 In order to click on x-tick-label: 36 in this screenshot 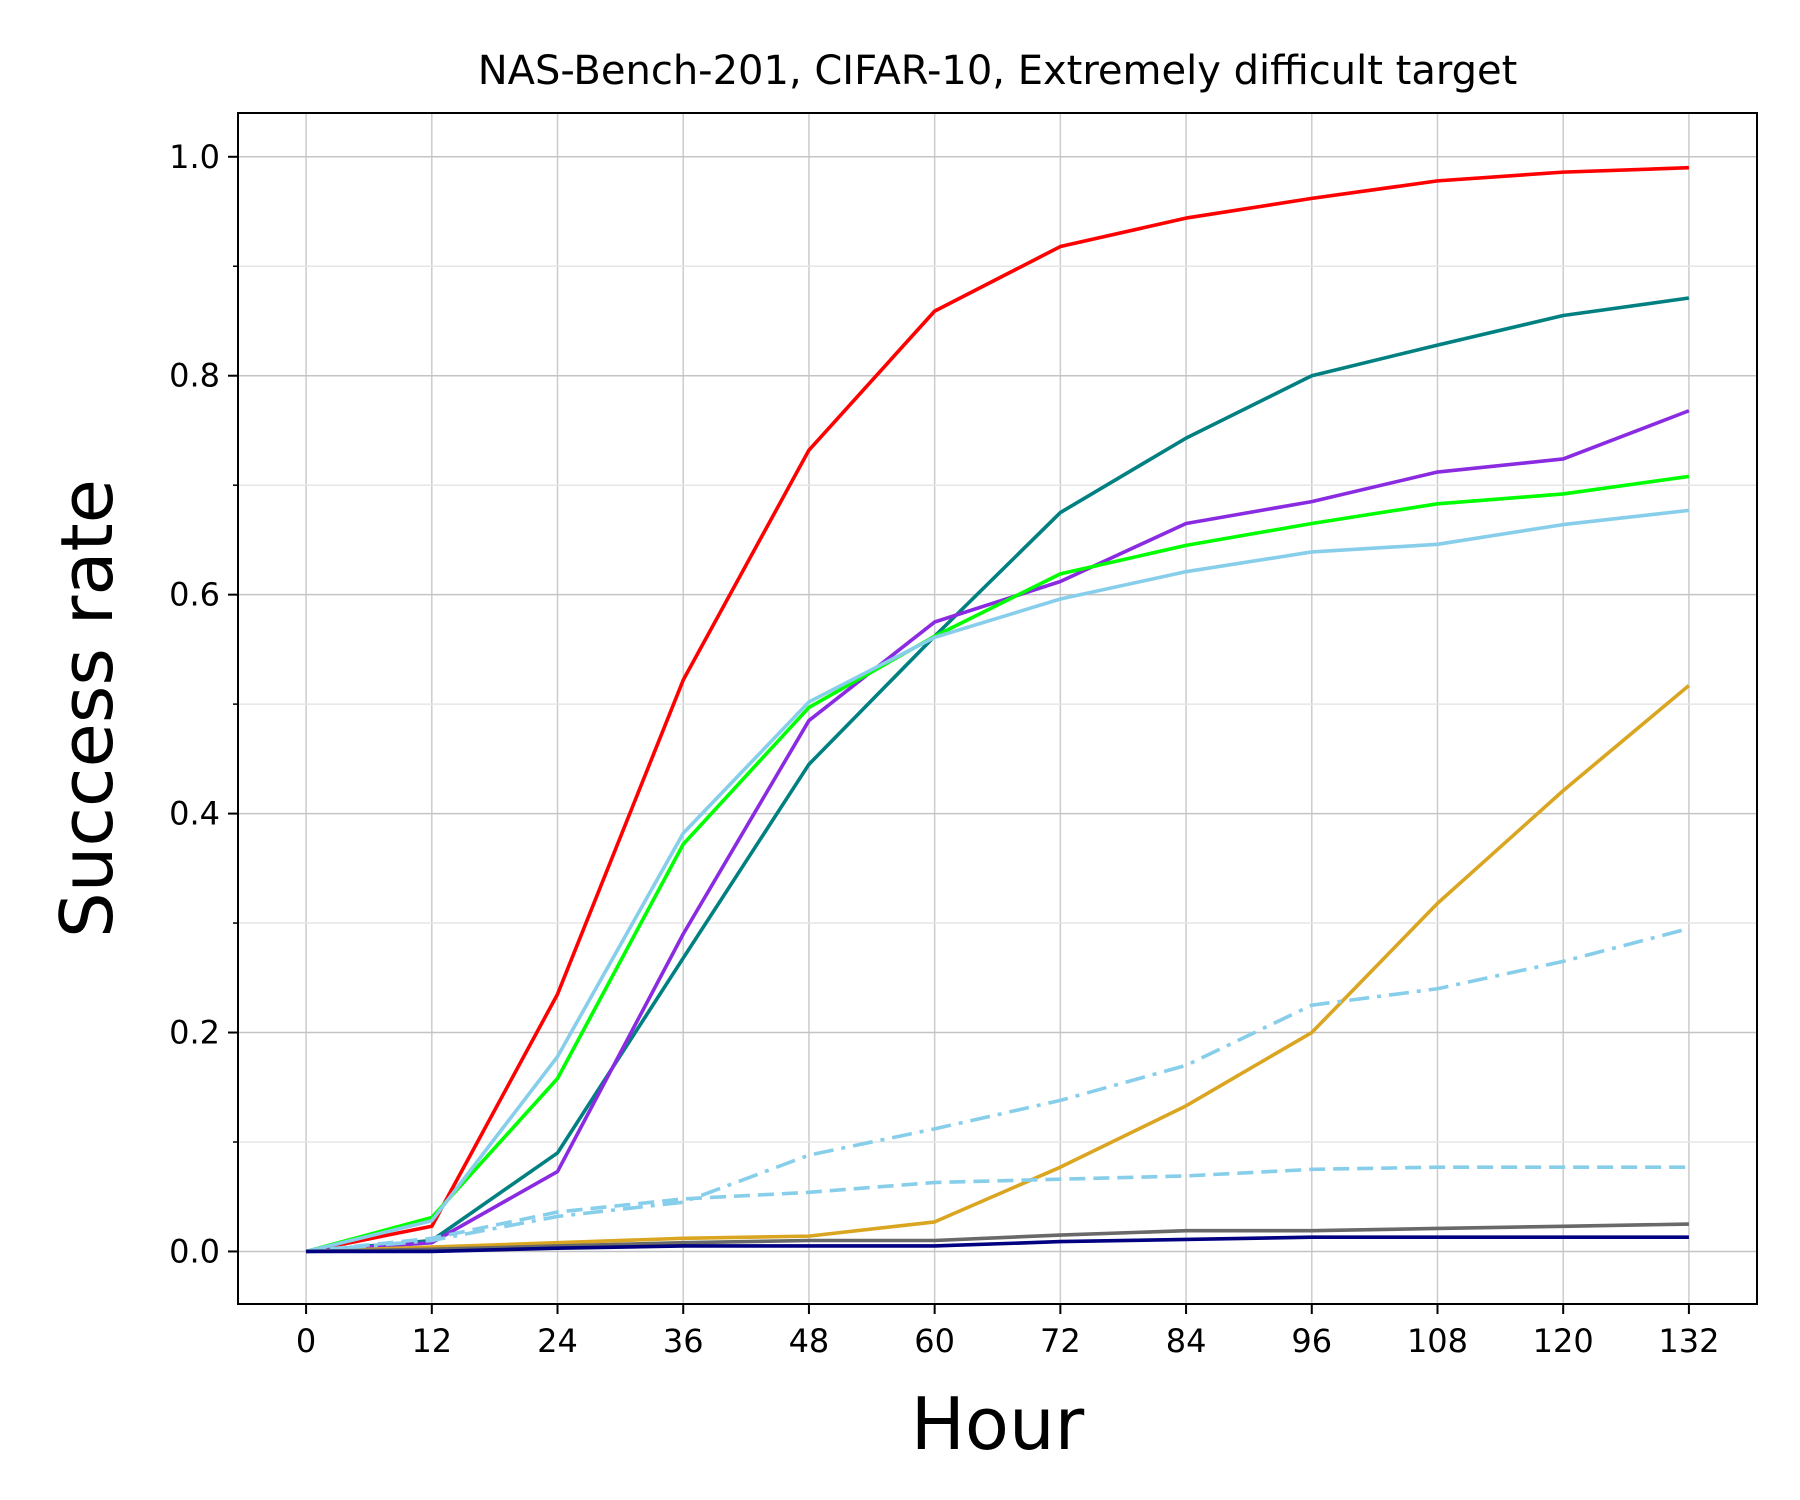, I will do `click(683, 1341)`.